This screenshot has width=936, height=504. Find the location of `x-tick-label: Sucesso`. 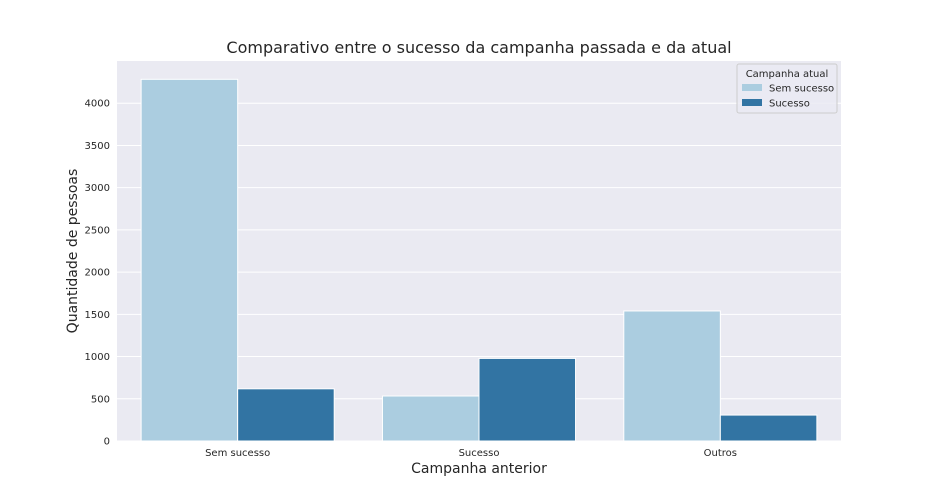

x-tick-label: Sucesso is located at coordinates (479, 453).